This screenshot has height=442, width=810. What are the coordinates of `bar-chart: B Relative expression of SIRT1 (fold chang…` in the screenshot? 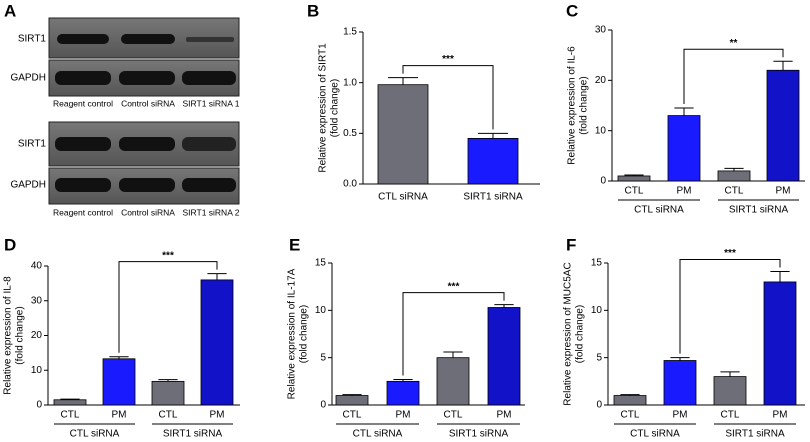 It's located at (423, 102).